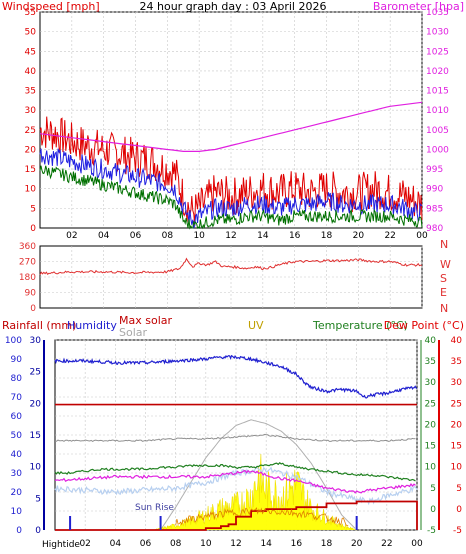  What do you see at coordinates (430, 447) in the screenshot?
I see `temp-y-tick-label: 15` at bounding box center [430, 447].